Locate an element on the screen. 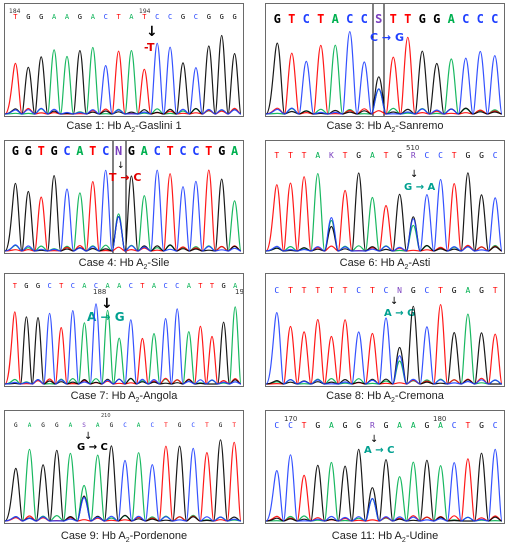  base-call-3: C is located at coordinates (49, 286).